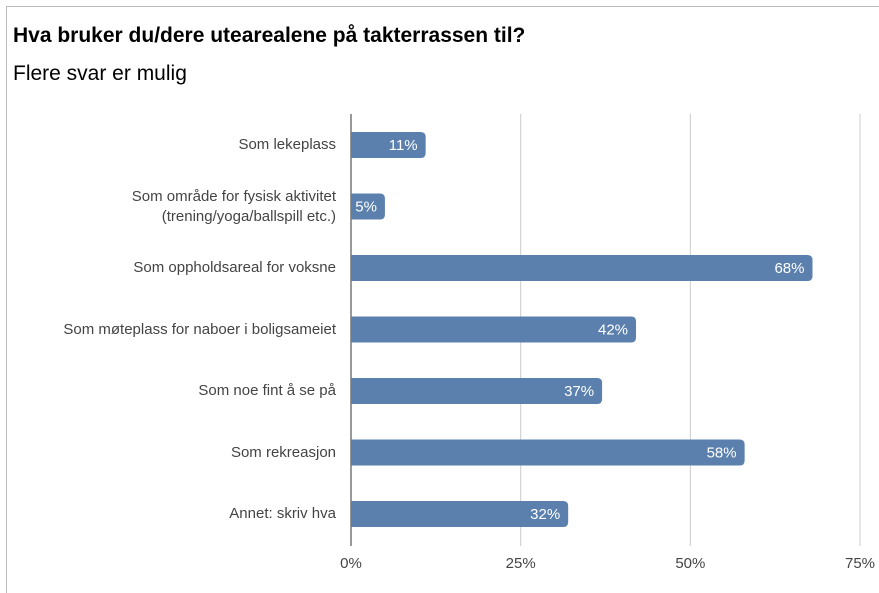 The height and width of the screenshot is (593, 879). I want to click on value-label: 68%, so click(789, 268).